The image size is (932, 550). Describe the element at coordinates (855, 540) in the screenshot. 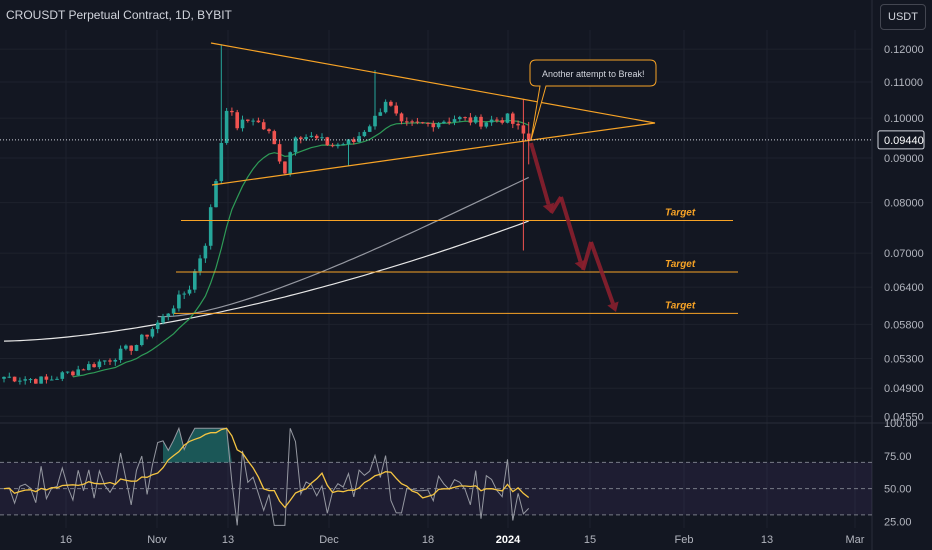

I see `x-tick-label: Mar` at that location.